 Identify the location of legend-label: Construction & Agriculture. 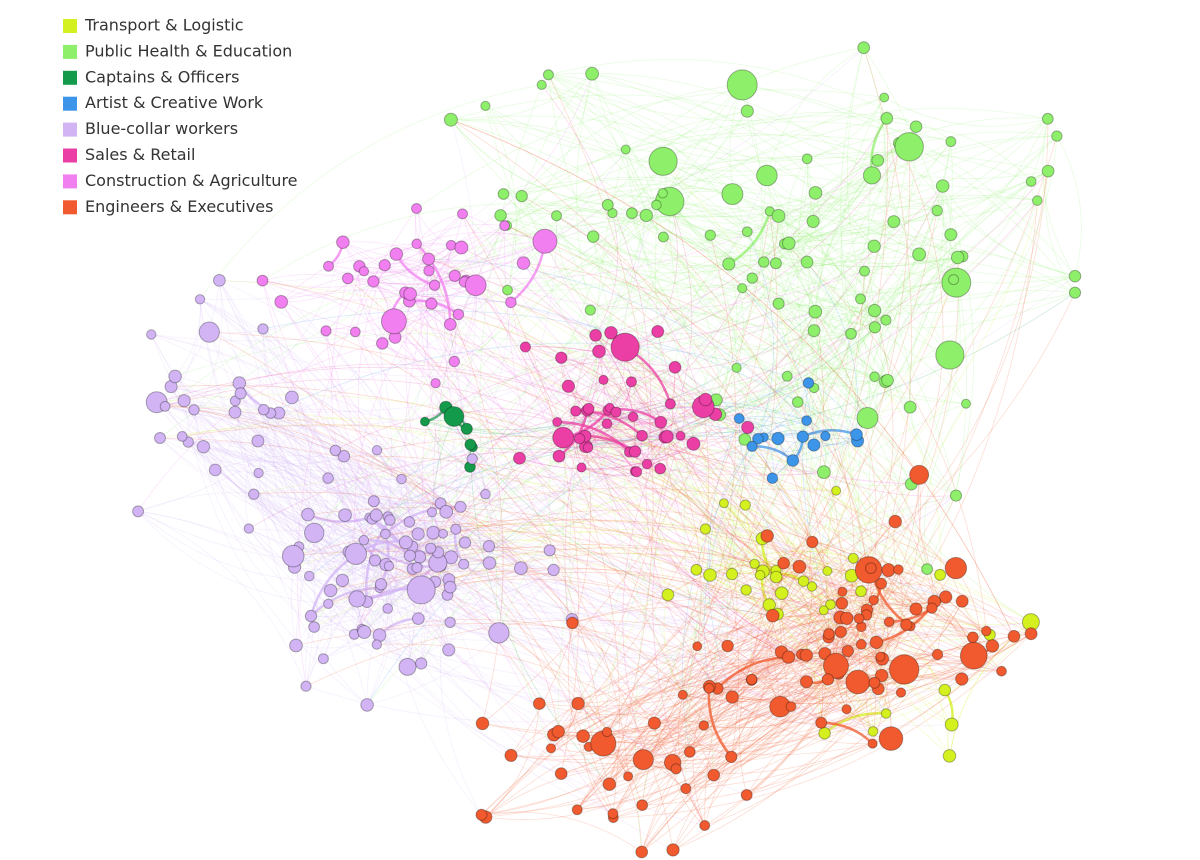
(191, 180).